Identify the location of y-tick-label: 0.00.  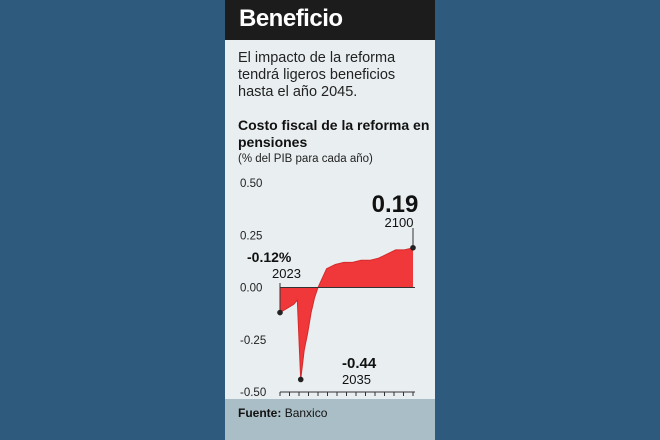
(251, 289).